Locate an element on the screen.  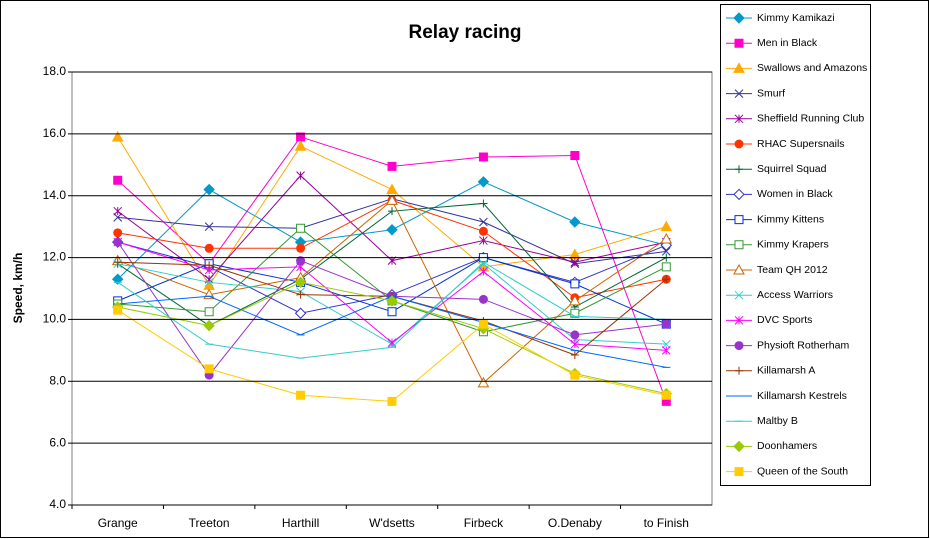
legend-label: Physioft Rotherham is located at coordinates (803, 345).